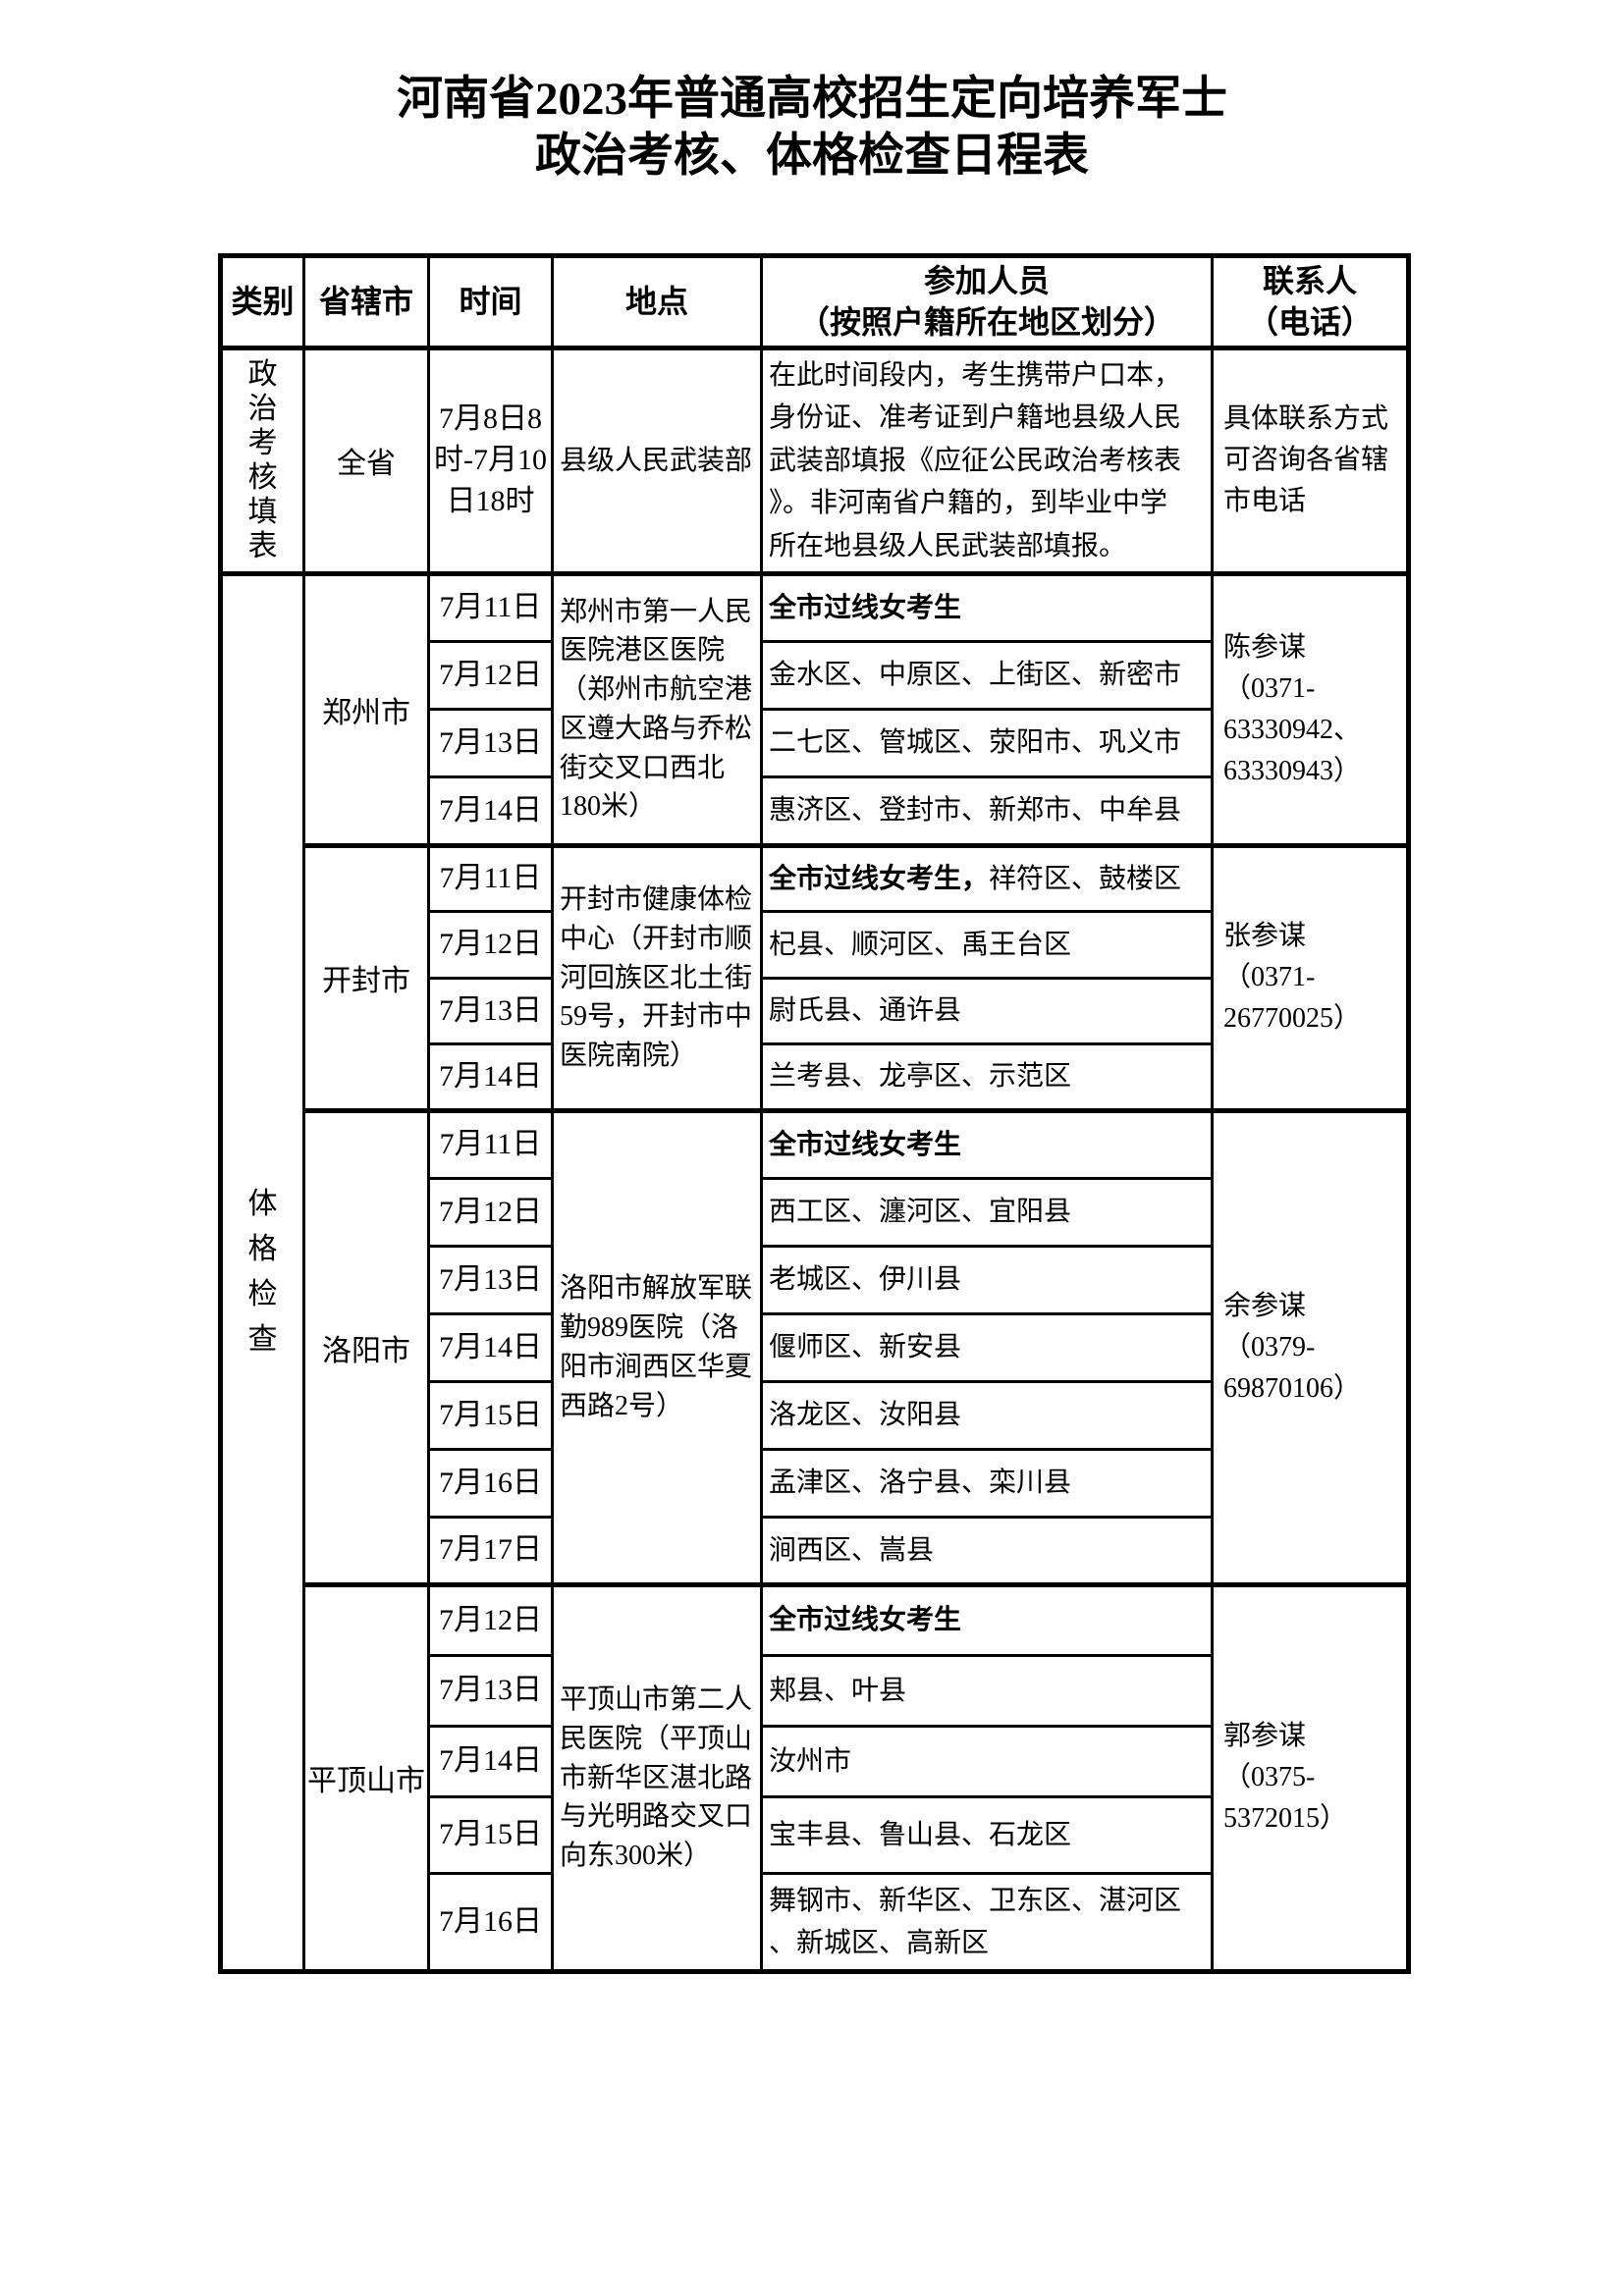 This screenshot has height=2296, width=1624. Describe the element at coordinates (865, 1415) in the screenshot. I see `participants-text: 洛龙区、汝阳县` at that location.